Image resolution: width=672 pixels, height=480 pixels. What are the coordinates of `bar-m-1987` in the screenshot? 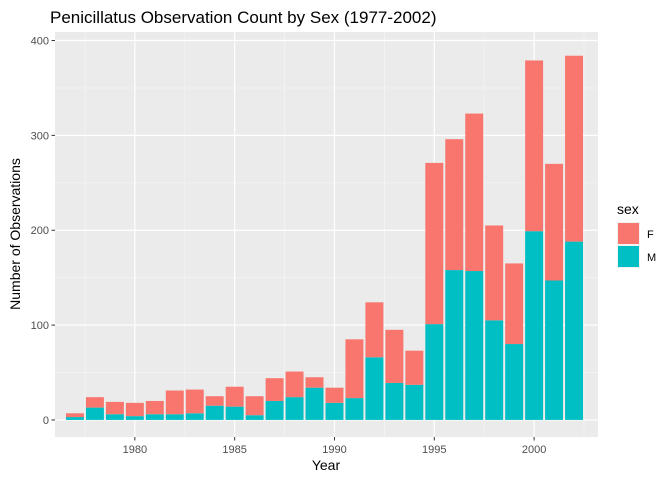 It's located at (274, 410).